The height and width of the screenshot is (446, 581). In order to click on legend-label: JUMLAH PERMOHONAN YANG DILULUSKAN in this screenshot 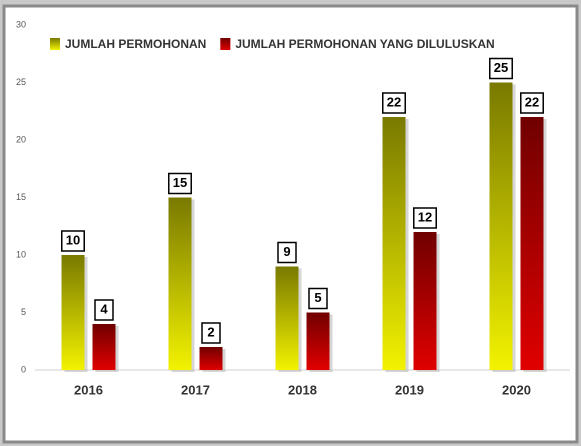, I will do `click(364, 44)`.